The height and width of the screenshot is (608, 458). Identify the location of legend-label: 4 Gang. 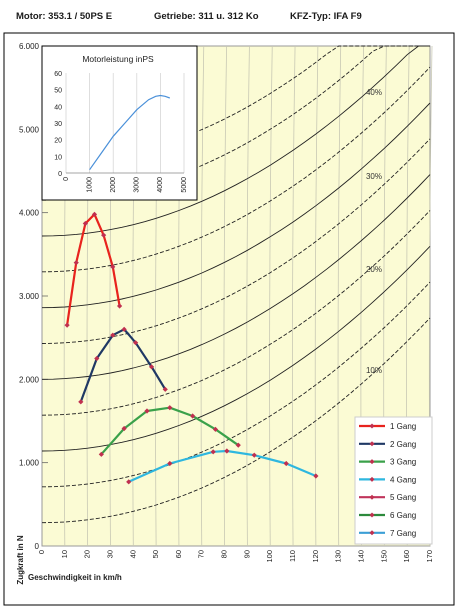
(403, 479).